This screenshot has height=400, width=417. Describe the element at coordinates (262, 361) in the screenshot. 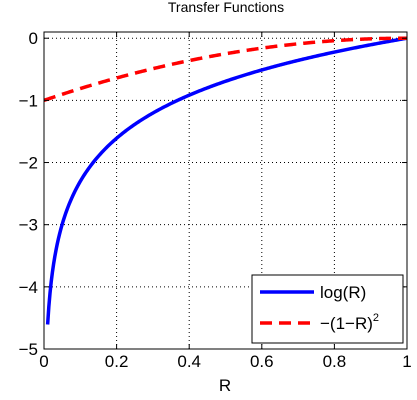

I see `x-tick-label: 0.6` at that location.